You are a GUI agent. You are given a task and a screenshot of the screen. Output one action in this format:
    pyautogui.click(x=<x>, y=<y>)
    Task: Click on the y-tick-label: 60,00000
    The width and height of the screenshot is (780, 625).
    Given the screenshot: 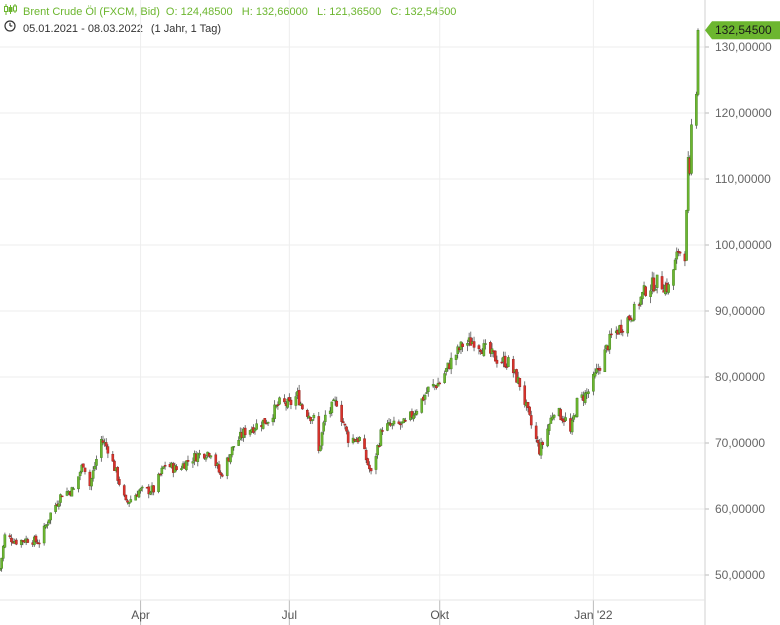 What is the action you would take?
    pyautogui.click(x=740, y=509)
    